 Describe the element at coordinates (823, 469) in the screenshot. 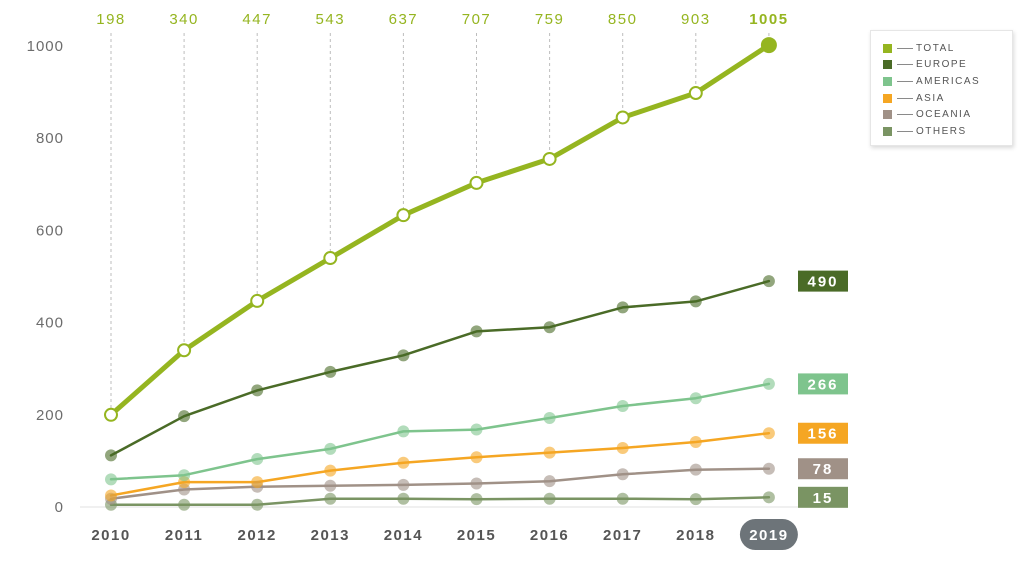

I see `end-value-label: 78` at that location.